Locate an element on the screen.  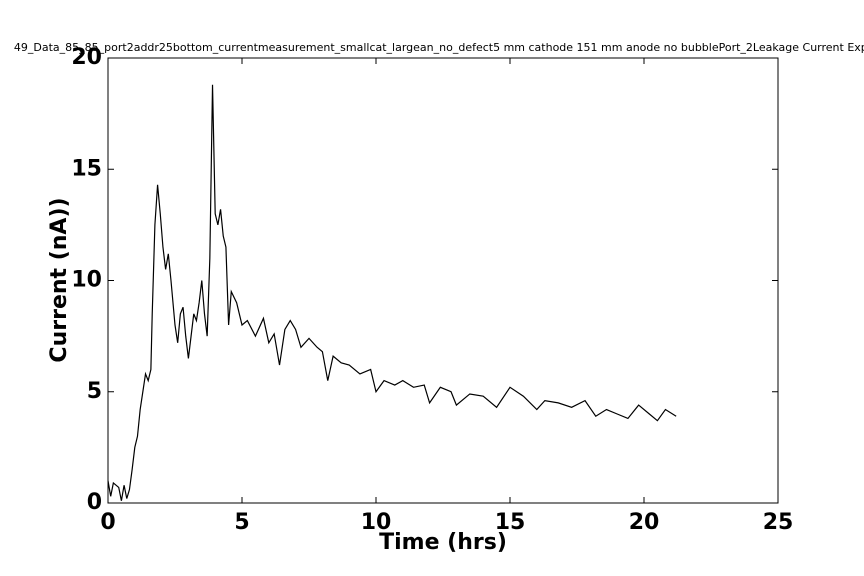
x-tick-label: 0 is located at coordinates (107, 522).